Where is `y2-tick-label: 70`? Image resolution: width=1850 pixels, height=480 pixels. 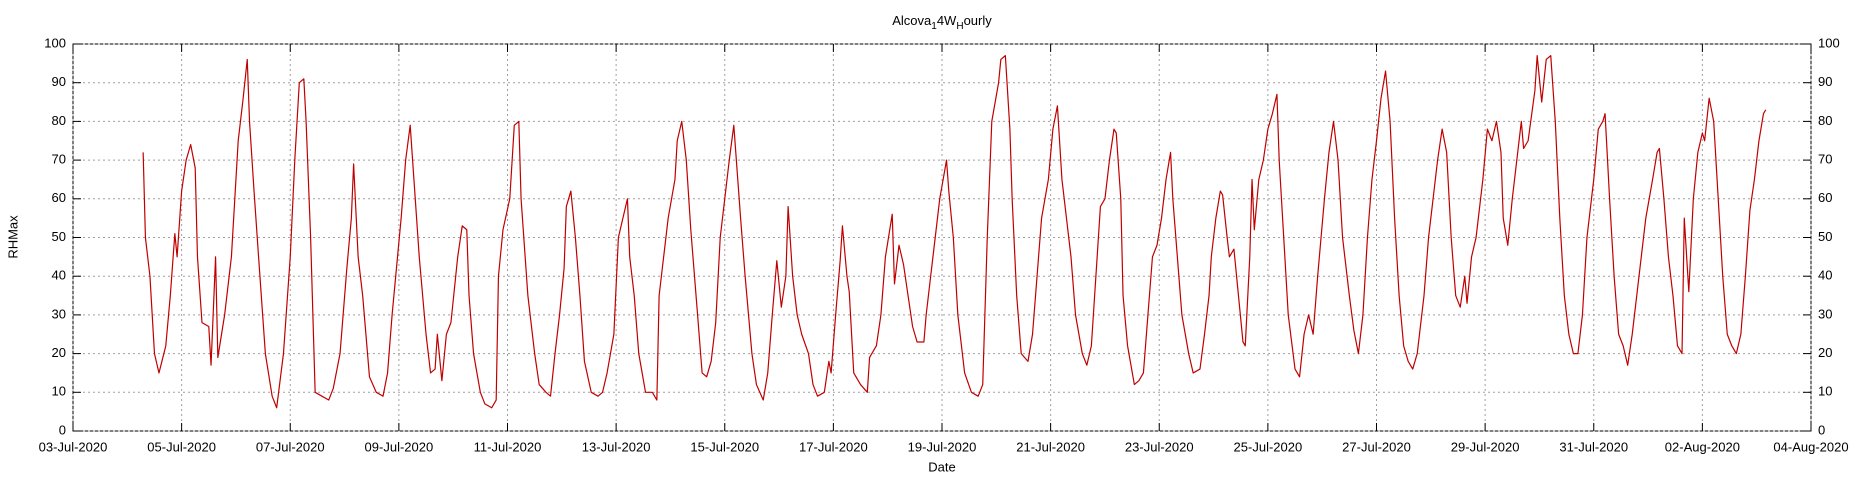
y2-tick-label: 70 is located at coordinates (1825, 159).